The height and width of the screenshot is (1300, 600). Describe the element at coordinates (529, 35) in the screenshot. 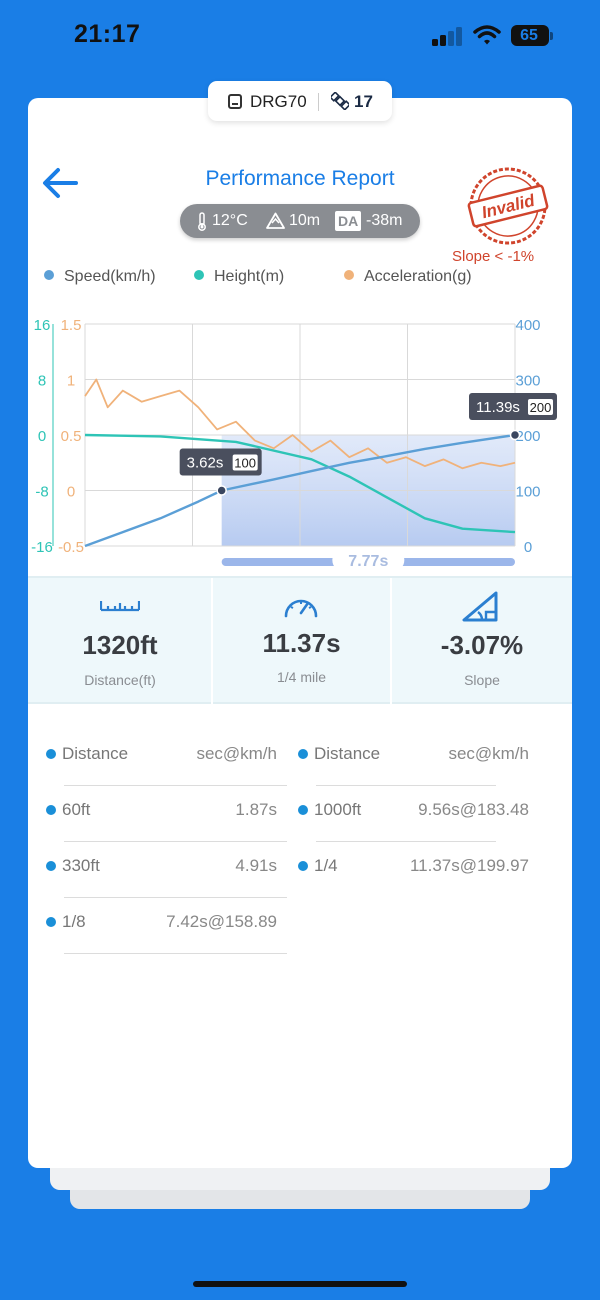

I see `battery-level: 65` at that location.